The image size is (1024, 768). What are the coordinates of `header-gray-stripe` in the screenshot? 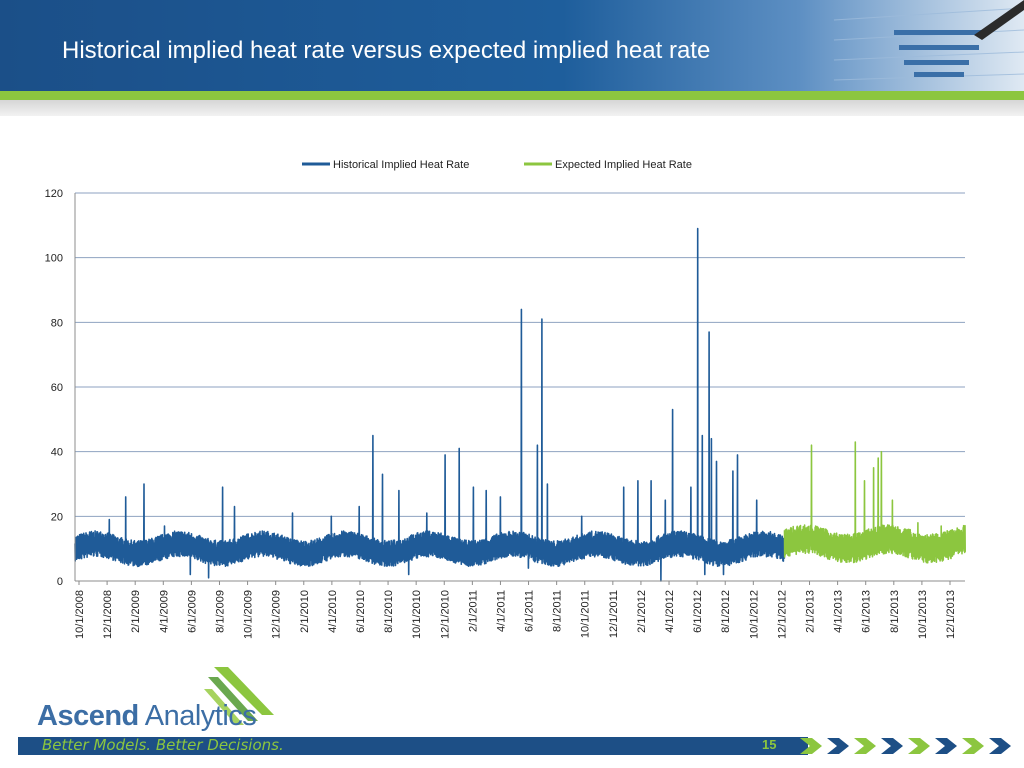 It's located at (512, 108).